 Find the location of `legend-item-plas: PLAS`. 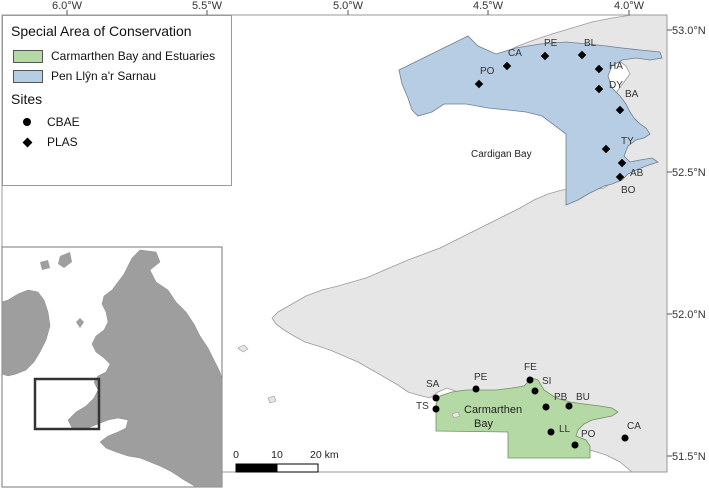

legend-item-plas: PLAS is located at coordinates (117, 142).